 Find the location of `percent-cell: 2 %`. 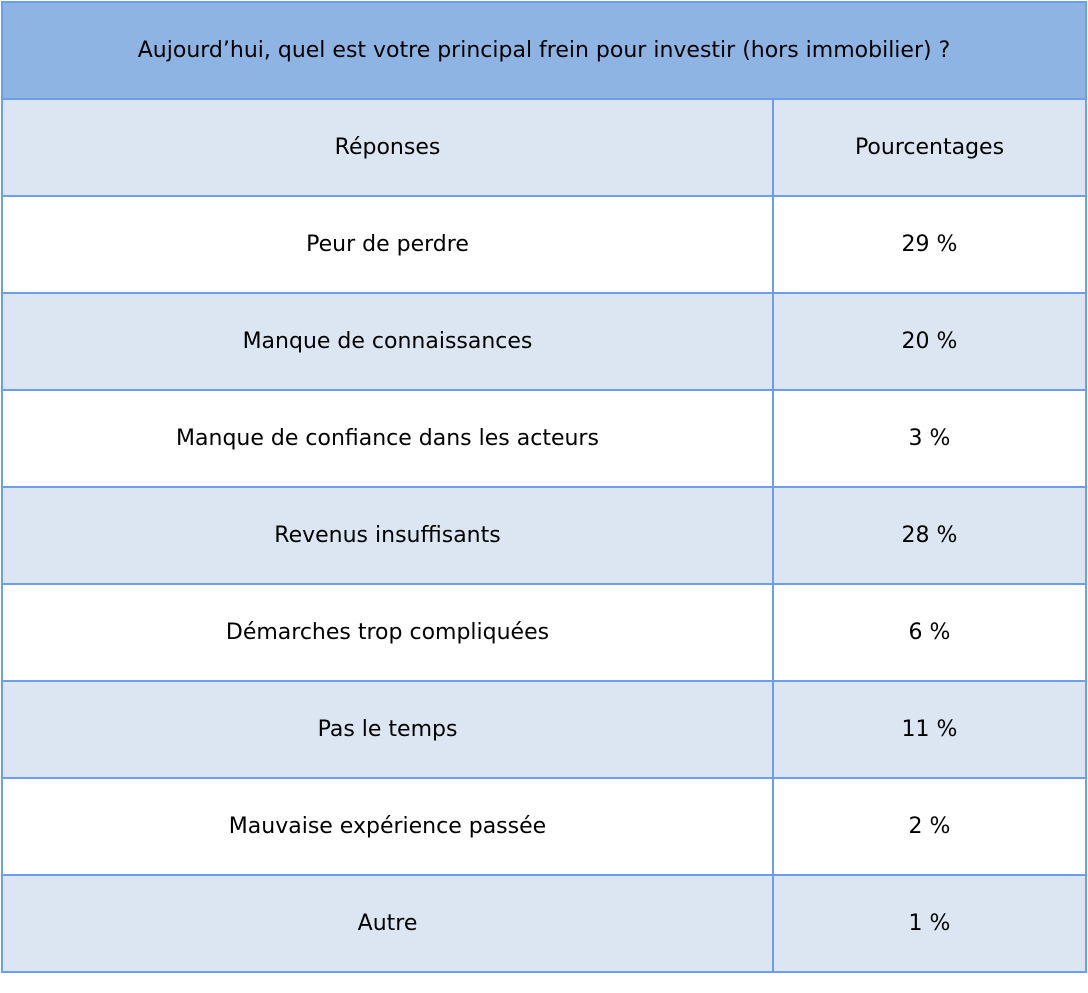

percent-cell: 2 % is located at coordinates (929, 826).